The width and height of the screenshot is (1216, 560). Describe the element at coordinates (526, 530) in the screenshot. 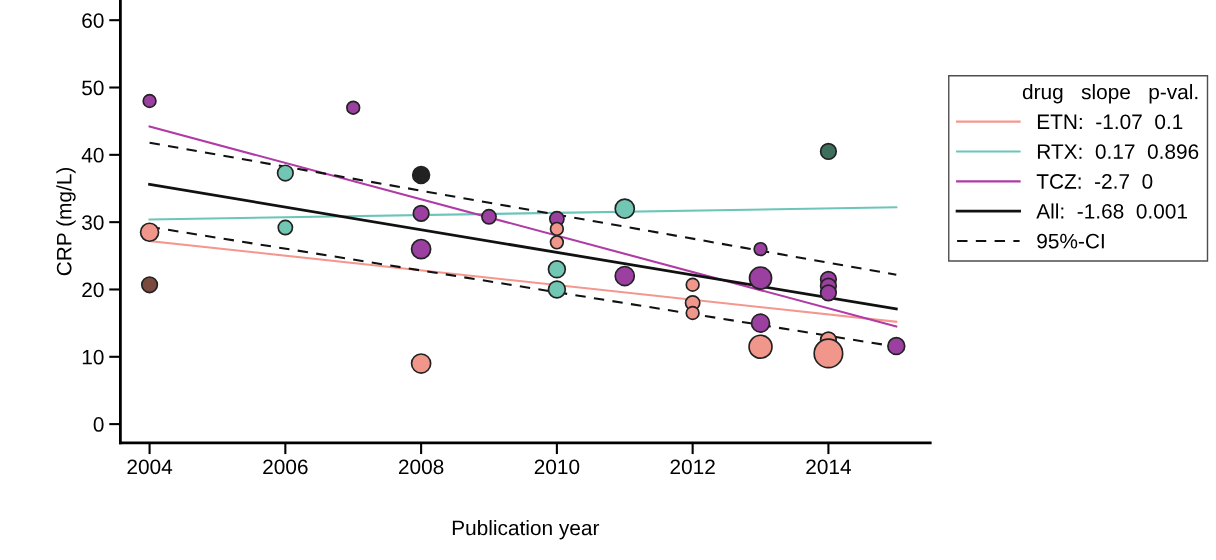

I see `x-axis-title: Publication year` at that location.